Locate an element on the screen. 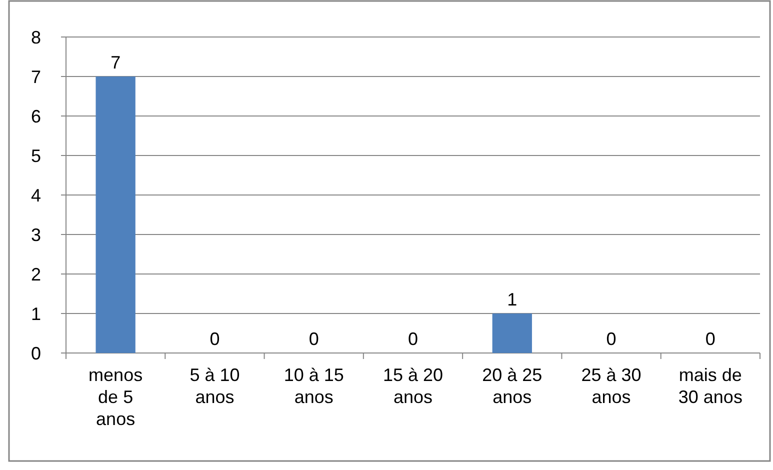 The height and width of the screenshot is (470, 773). y-tick-label: 8 is located at coordinates (36, 37).